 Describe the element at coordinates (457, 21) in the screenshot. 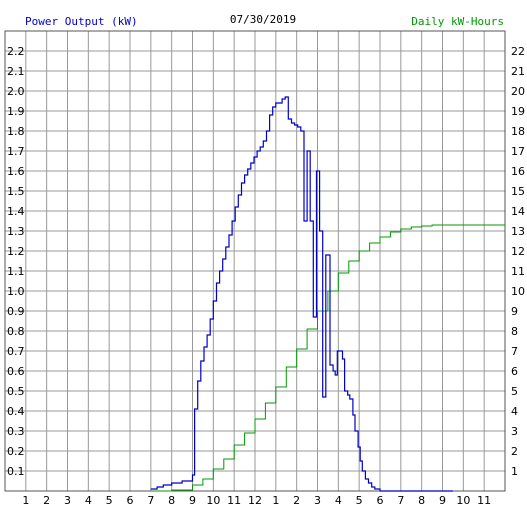

I see `right-axis-label: Daily kW-Hours` at that location.